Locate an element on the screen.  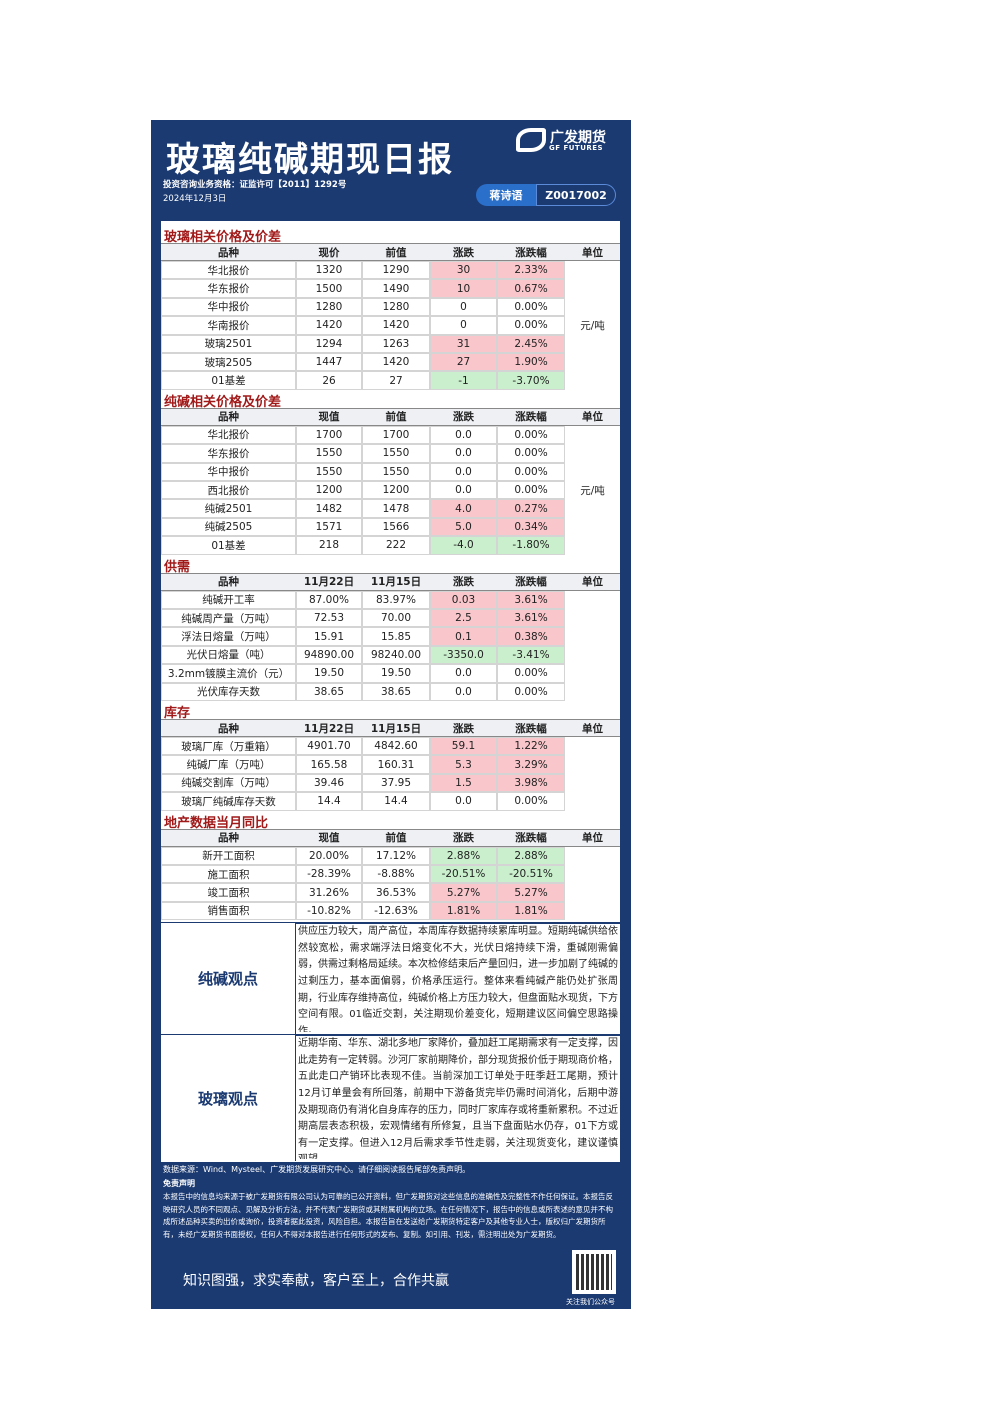
section-title: 供需 is located at coordinates (177, 567).